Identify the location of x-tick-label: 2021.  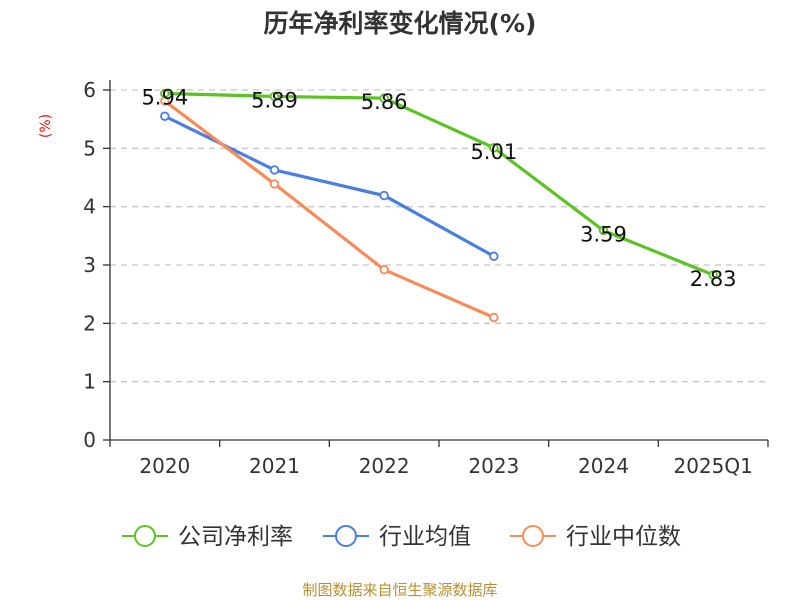
(274, 466).